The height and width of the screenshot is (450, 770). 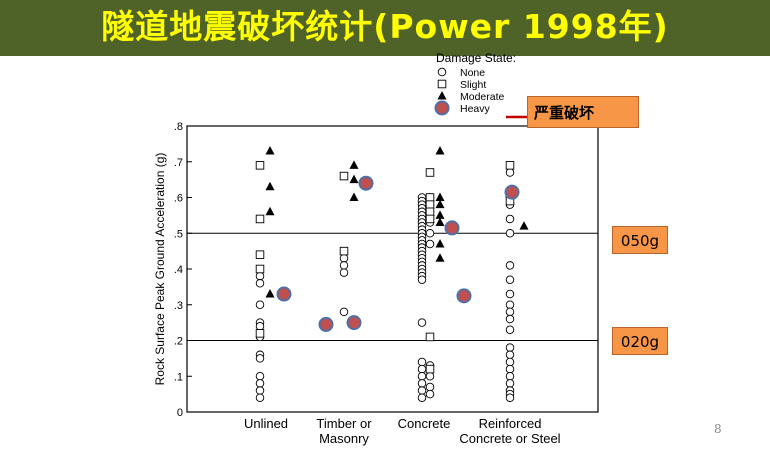 What do you see at coordinates (509, 438) in the screenshot?
I see `category-label: Concrete or Steel` at bounding box center [509, 438].